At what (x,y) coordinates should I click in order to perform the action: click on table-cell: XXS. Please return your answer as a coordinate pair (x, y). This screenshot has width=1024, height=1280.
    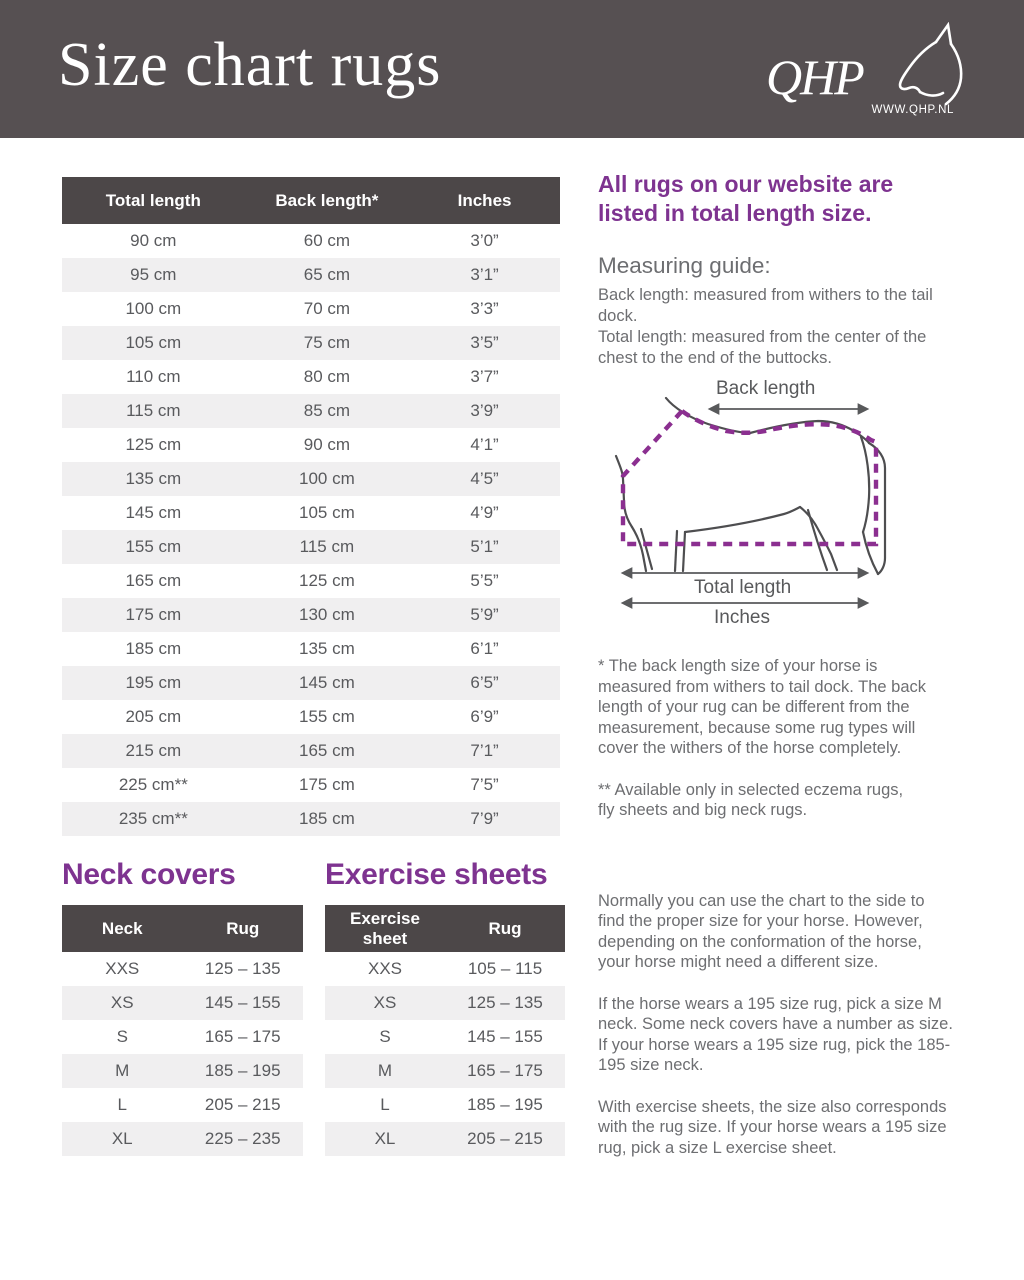
    Looking at the image, I should click on (385, 968).